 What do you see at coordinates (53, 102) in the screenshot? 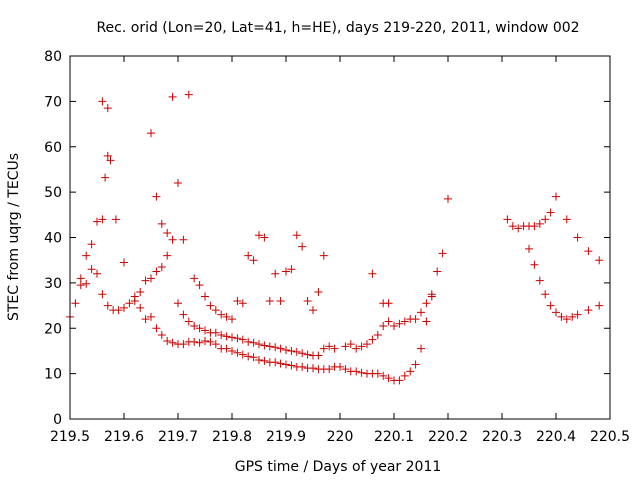
I see `y-tick-label: 70` at bounding box center [53, 102].